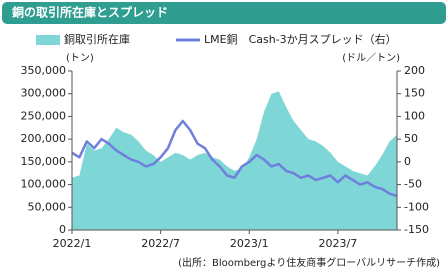 This screenshot has height=277, width=448. I want to click on y-tick-label: 200,000, so click(44, 138).